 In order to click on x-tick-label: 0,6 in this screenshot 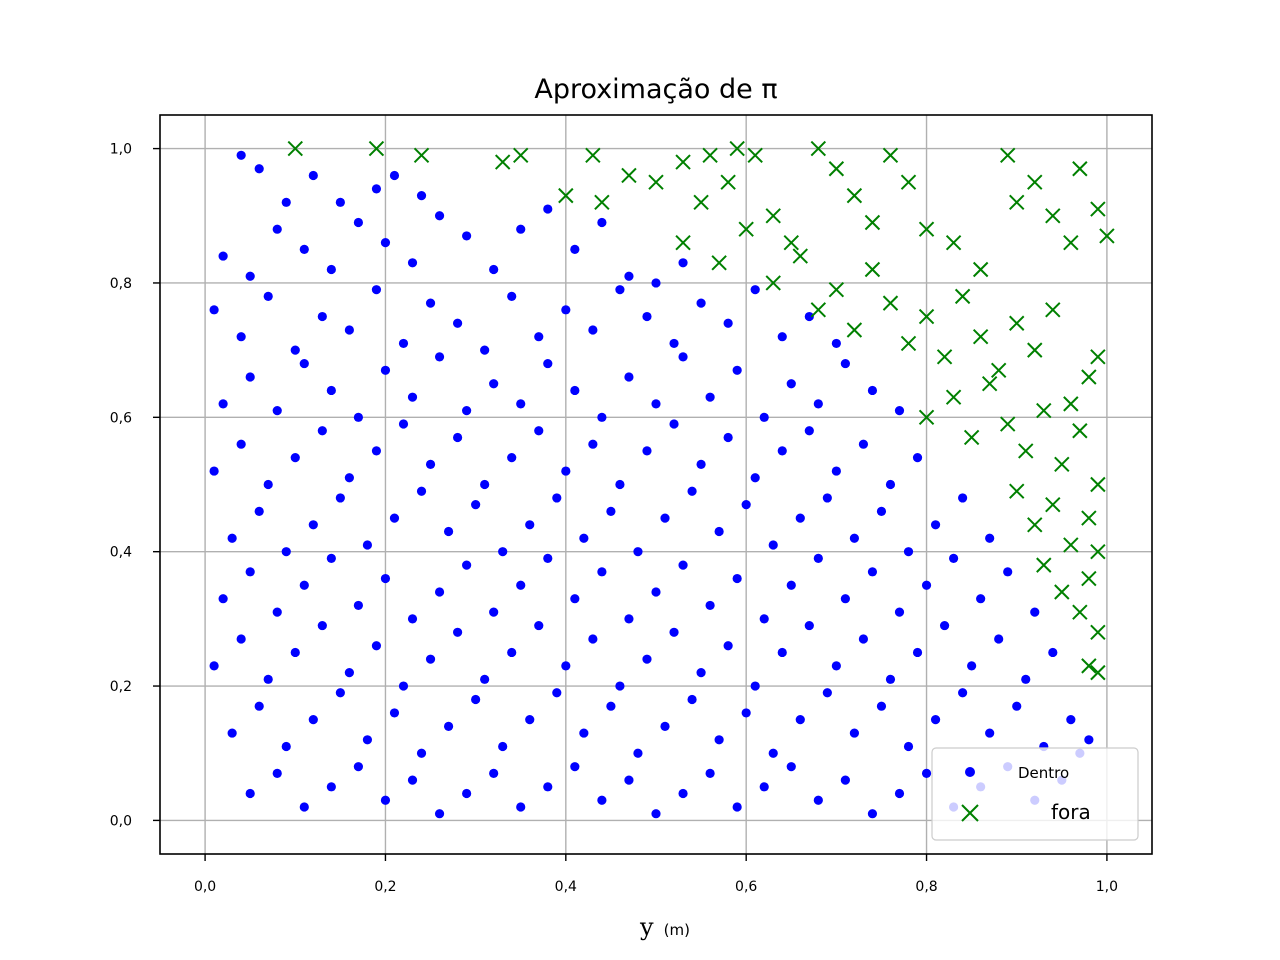, I will do `click(746, 887)`.